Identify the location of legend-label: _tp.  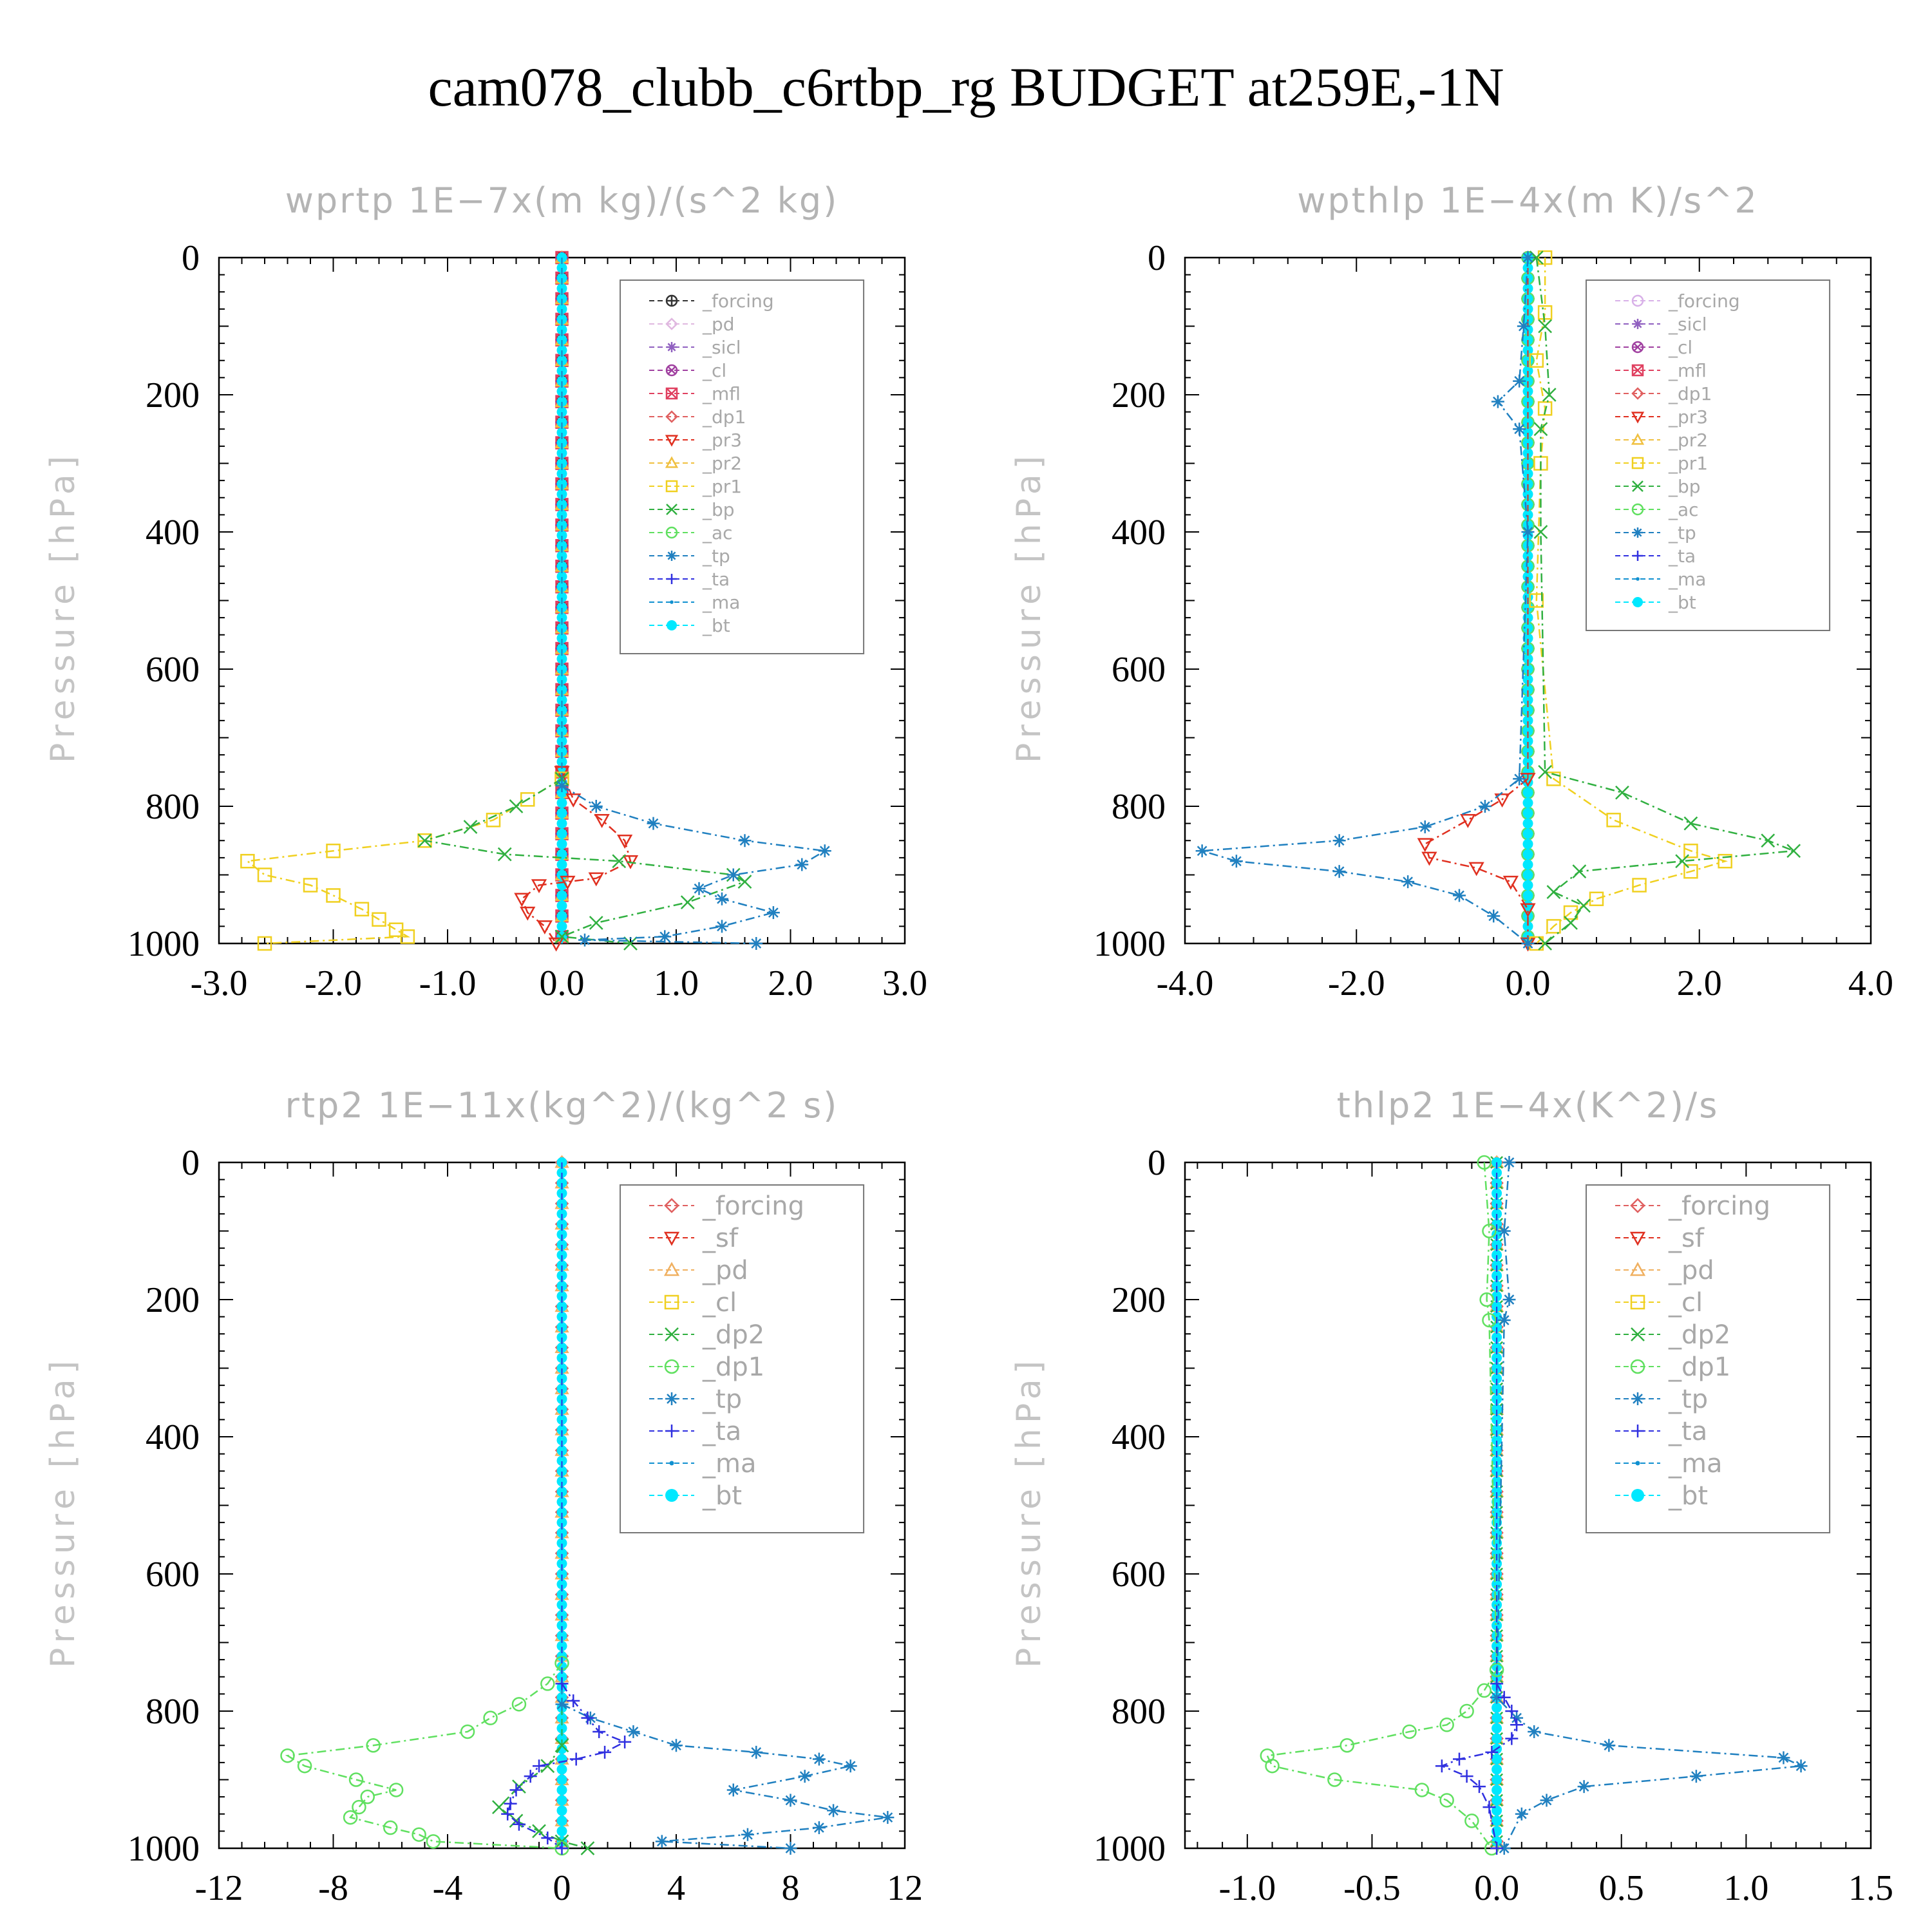
(1682, 533).